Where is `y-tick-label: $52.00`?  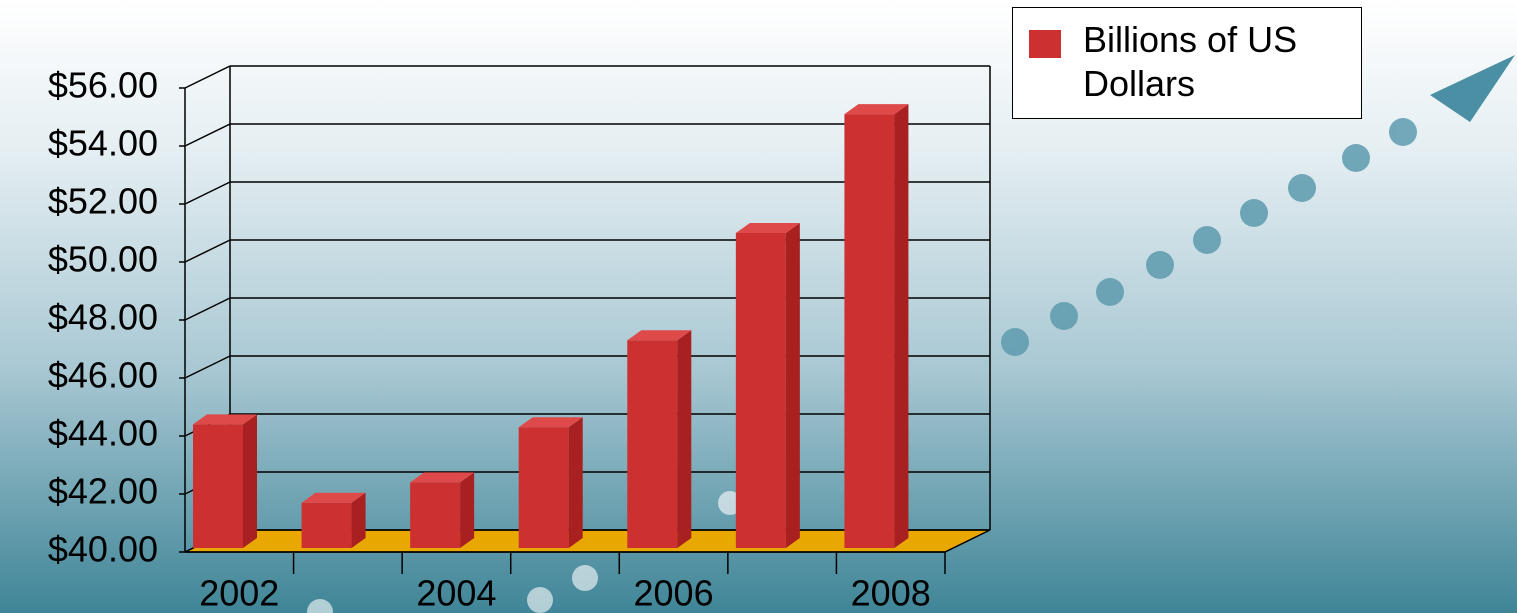 y-tick-label: $52.00 is located at coordinates (103, 201).